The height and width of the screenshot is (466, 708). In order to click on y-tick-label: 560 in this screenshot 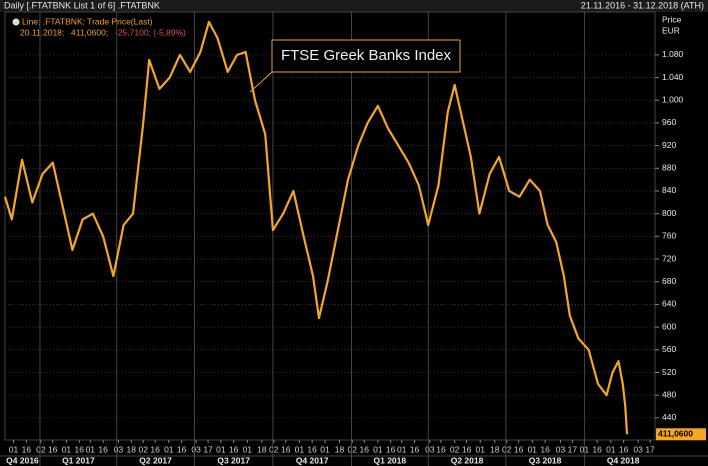, I will do `click(669, 349)`.